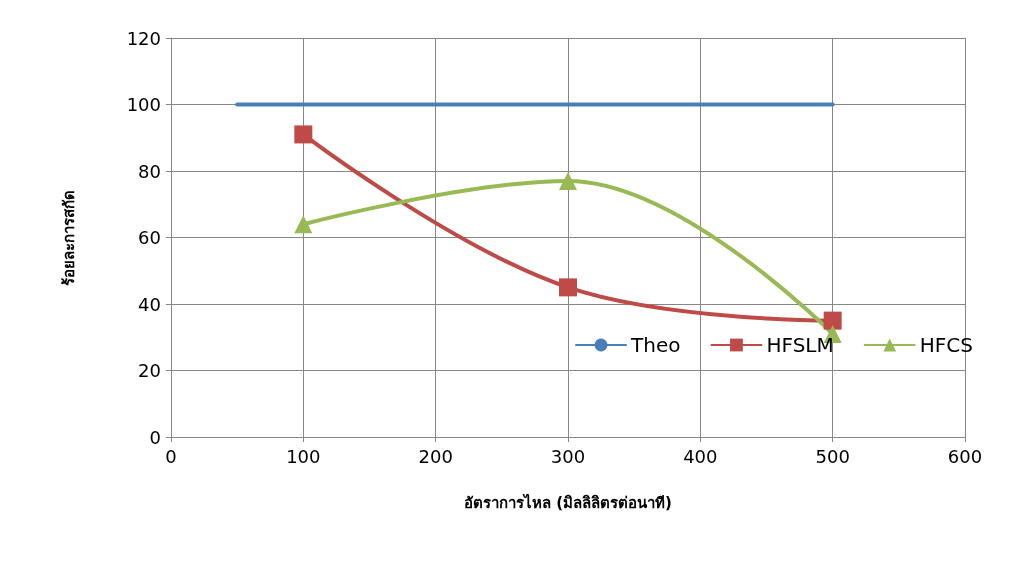 The height and width of the screenshot is (583, 1009). Describe the element at coordinates (965, 456) in the screenshot. I see `x-tick-label: 600` at that location.